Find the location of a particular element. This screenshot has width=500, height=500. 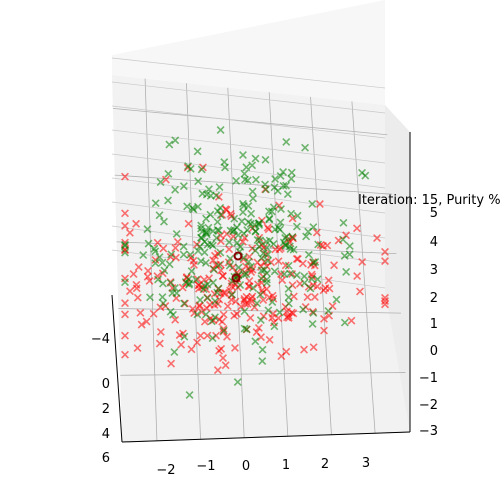

y-grid-line is located at coordinates (263, 374).